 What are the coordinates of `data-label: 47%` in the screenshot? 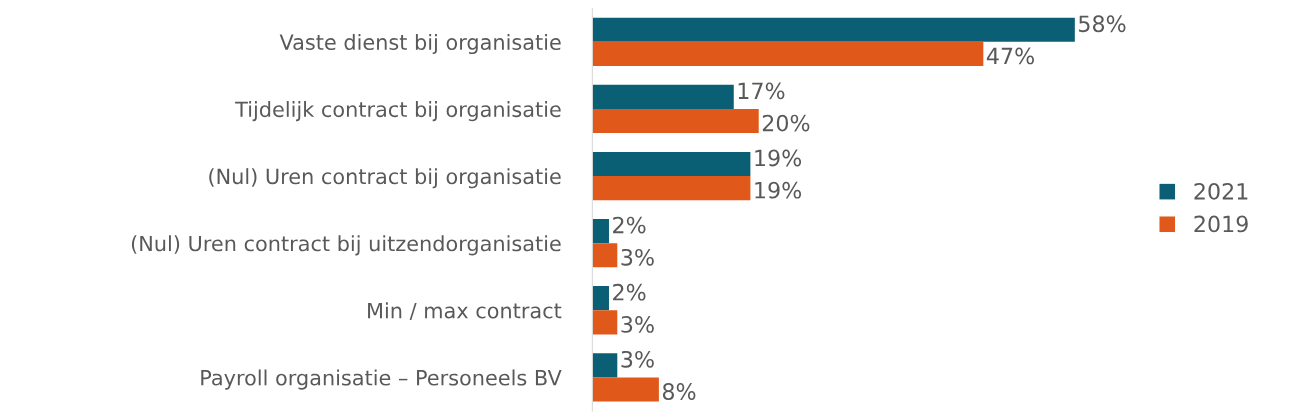 It's located at (1010, 56).